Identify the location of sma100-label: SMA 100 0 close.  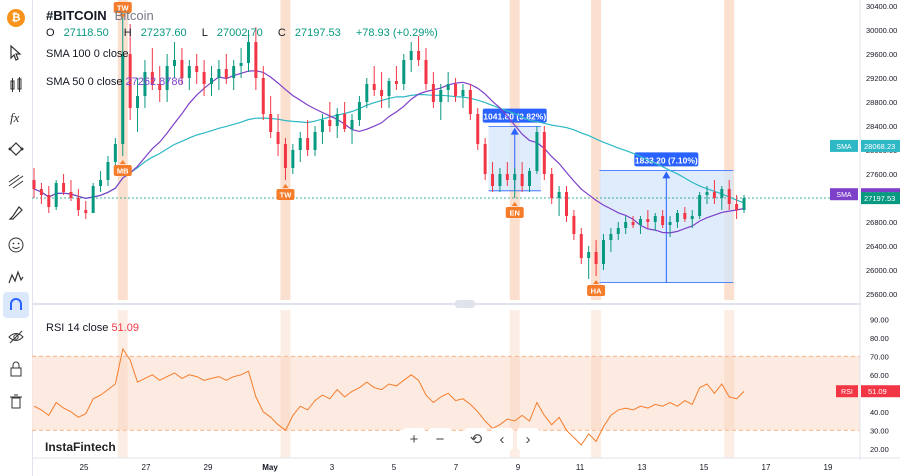
(87, 54).